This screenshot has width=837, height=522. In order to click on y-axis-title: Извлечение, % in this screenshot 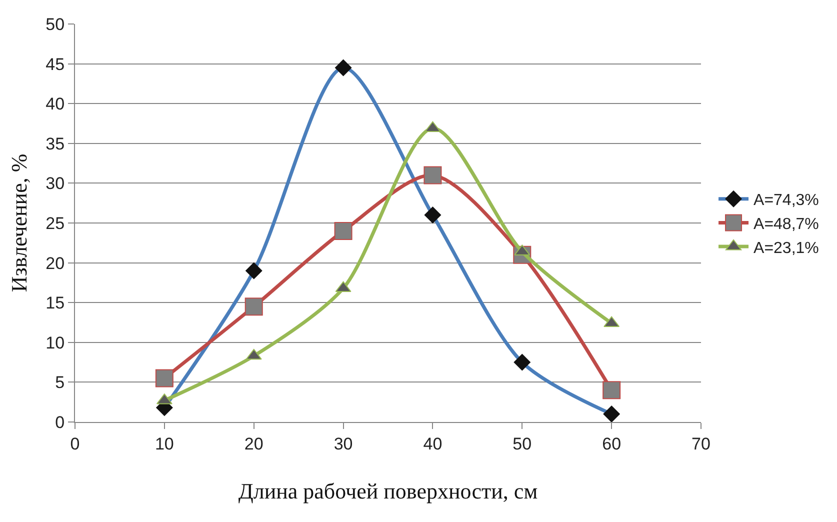, I will do `click(19, 223)`.